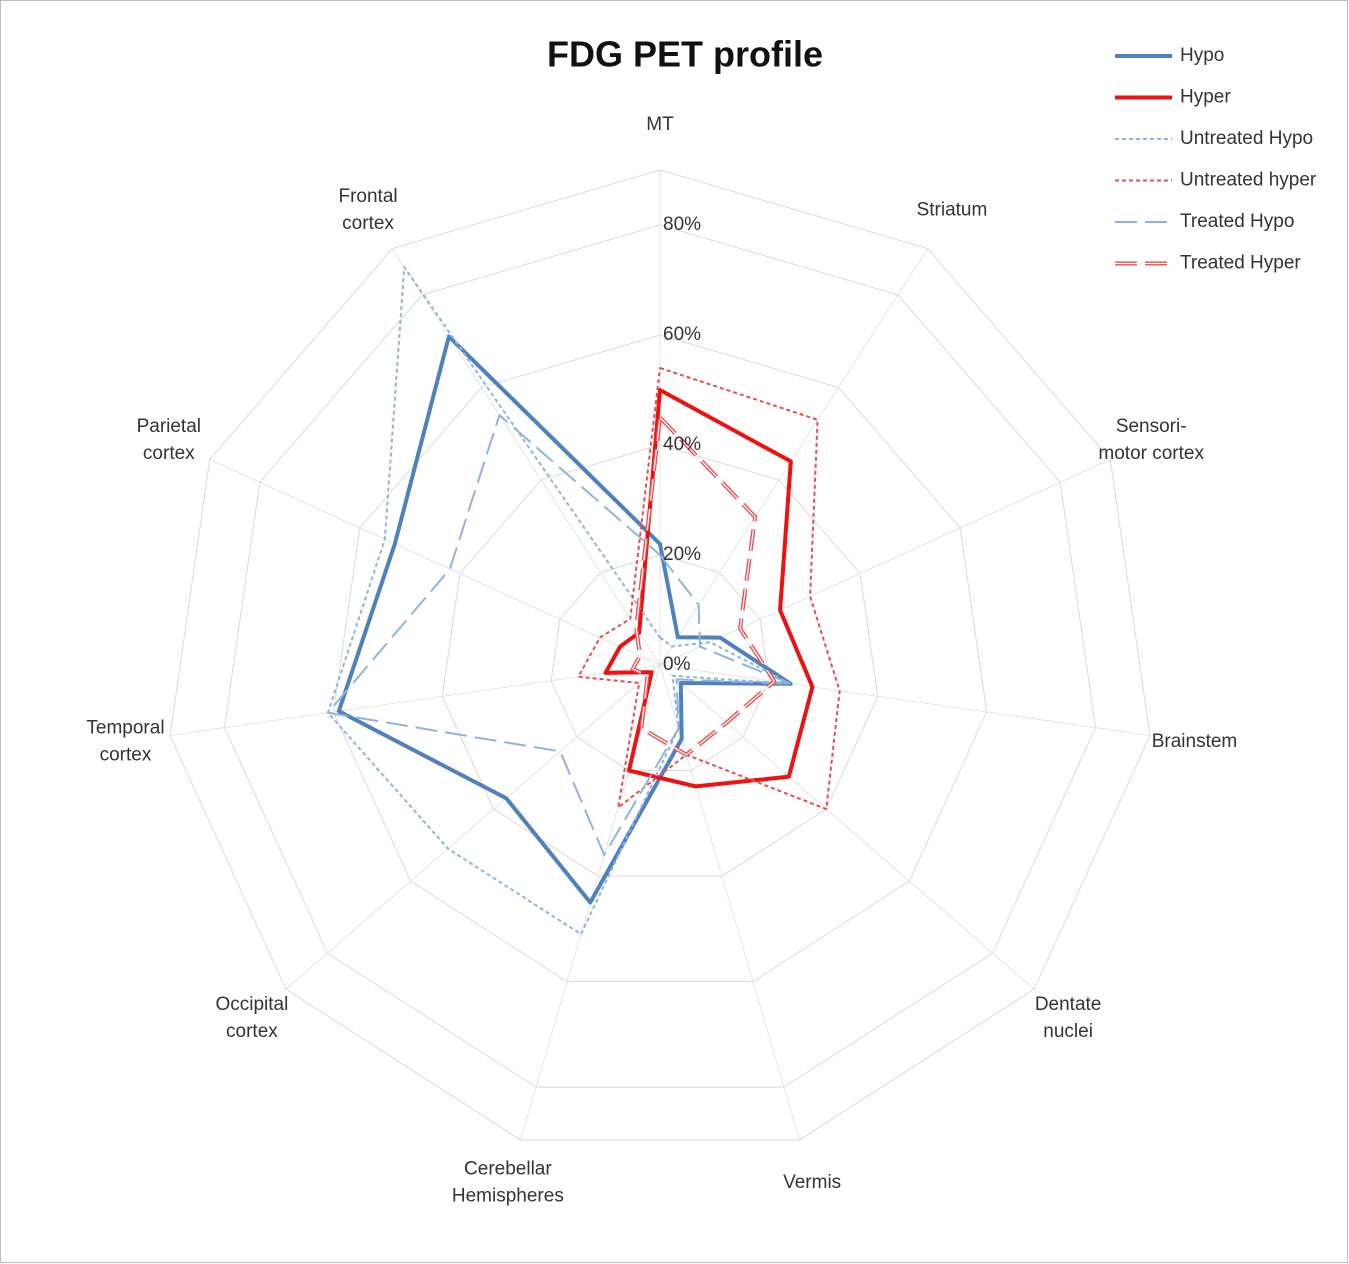 The image size is (1349, 1264). What do you see at coordinates (1248, 180) in the screenshot?
I see `legend-label: Untreated hyper` at bounding box center [1248, 180].